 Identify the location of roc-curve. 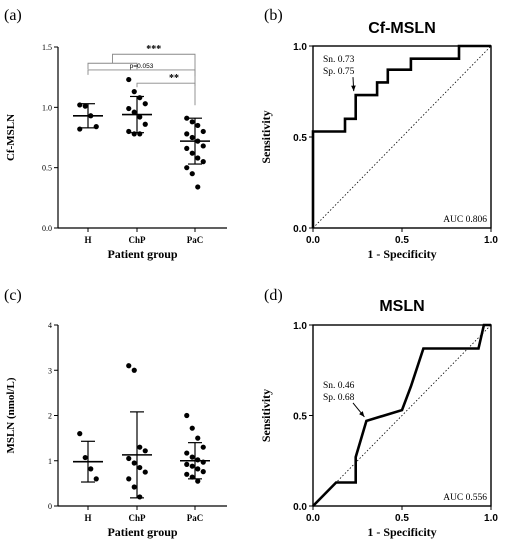
(401, 136).